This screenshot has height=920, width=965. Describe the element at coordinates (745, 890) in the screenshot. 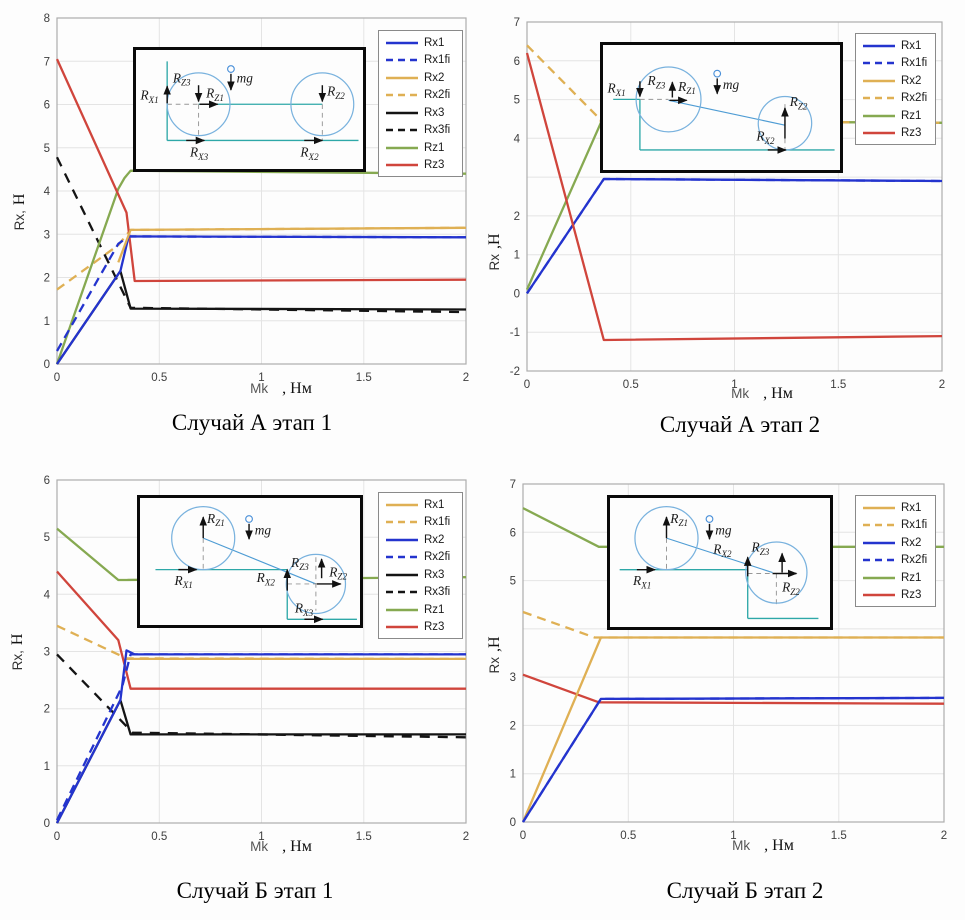

I see `chart-title-b2: Случай Б этап 2` at that location.